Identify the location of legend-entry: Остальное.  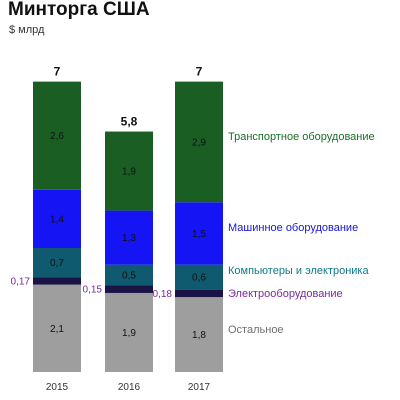
(256, 330).